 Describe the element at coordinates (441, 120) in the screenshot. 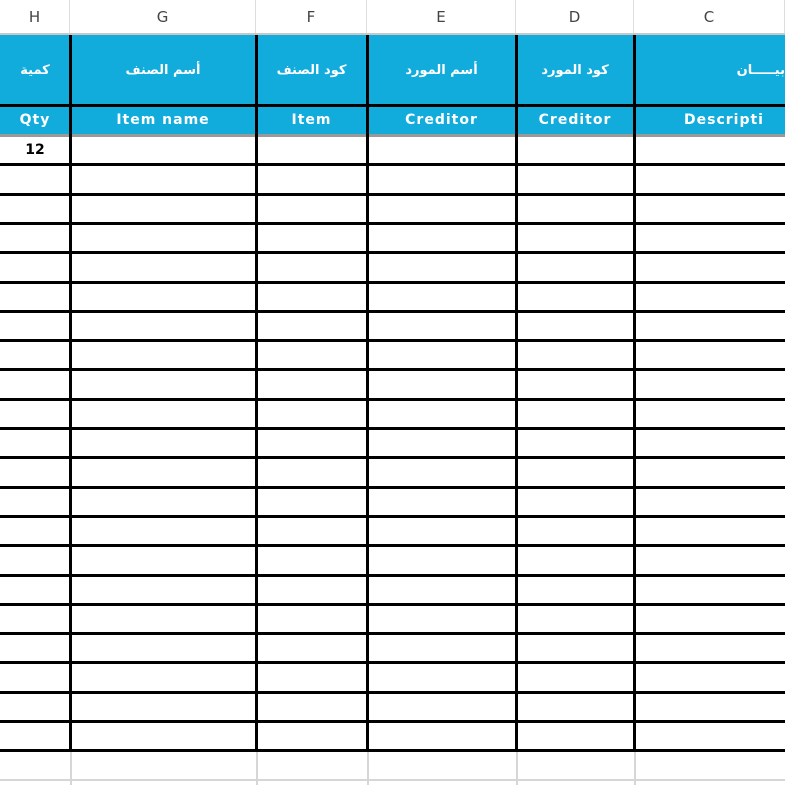

I see `header-english-E: Creditor` at that location.